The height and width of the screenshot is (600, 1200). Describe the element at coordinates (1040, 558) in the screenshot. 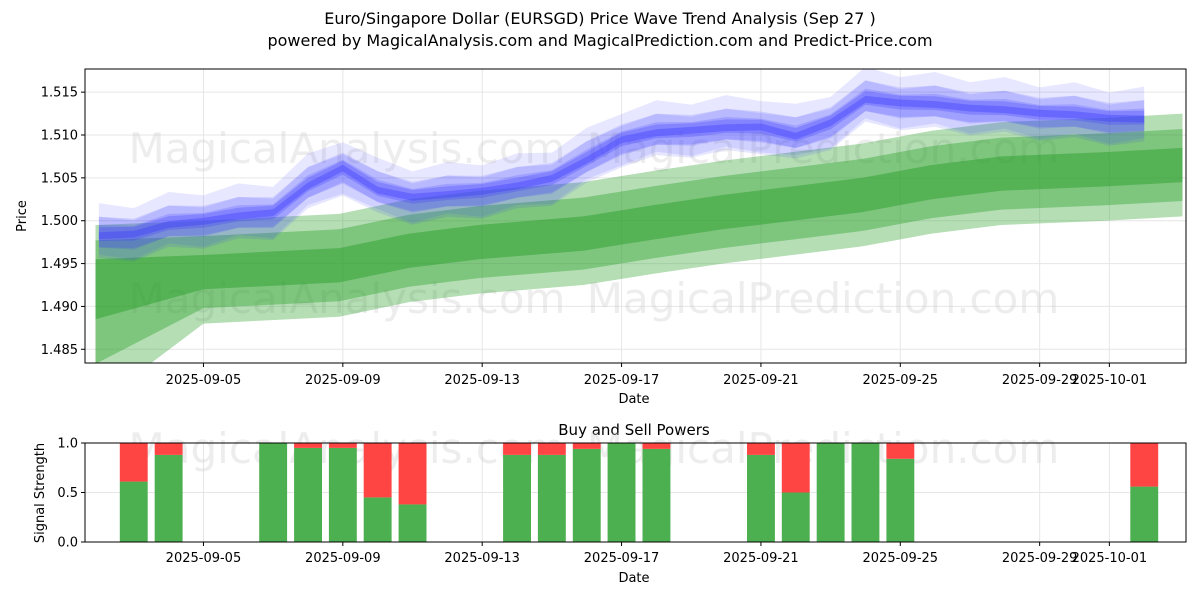

I see `signal-x-tick-label: 2025-09-29` at that location.